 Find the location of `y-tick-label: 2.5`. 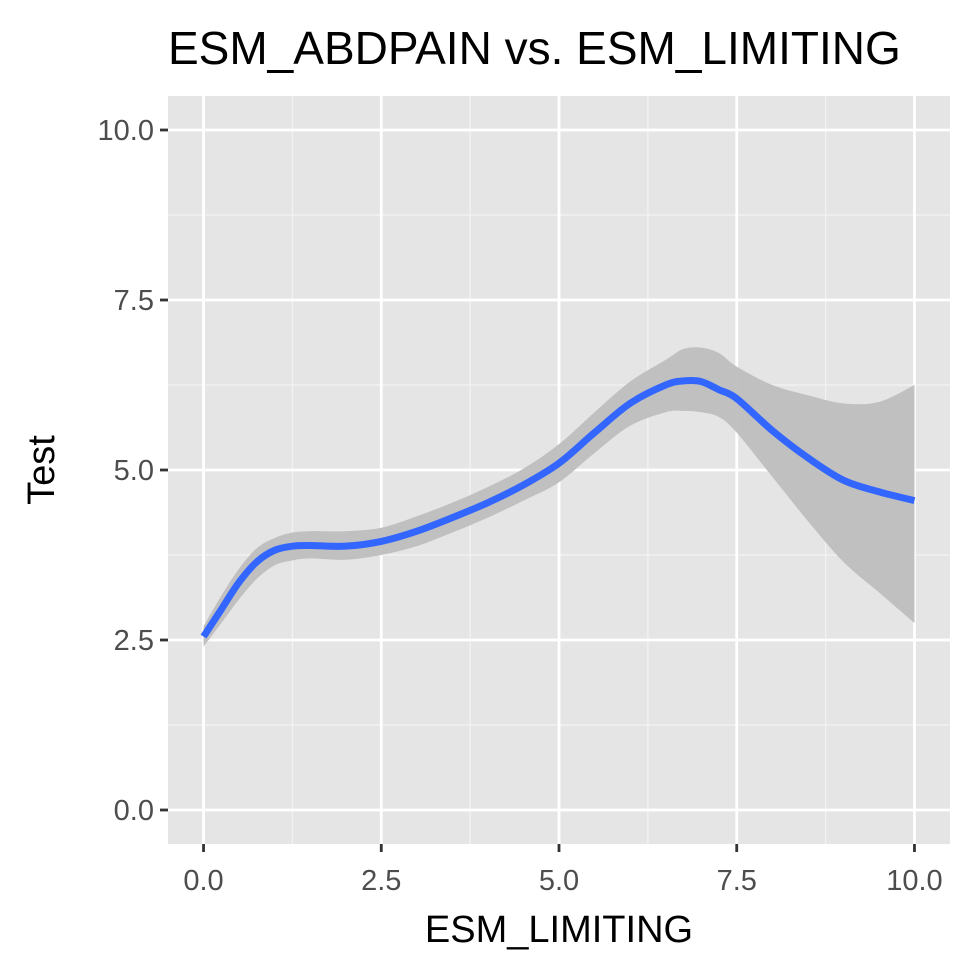

y-tick-label: 2.5 is located at coordinates (134, 641).